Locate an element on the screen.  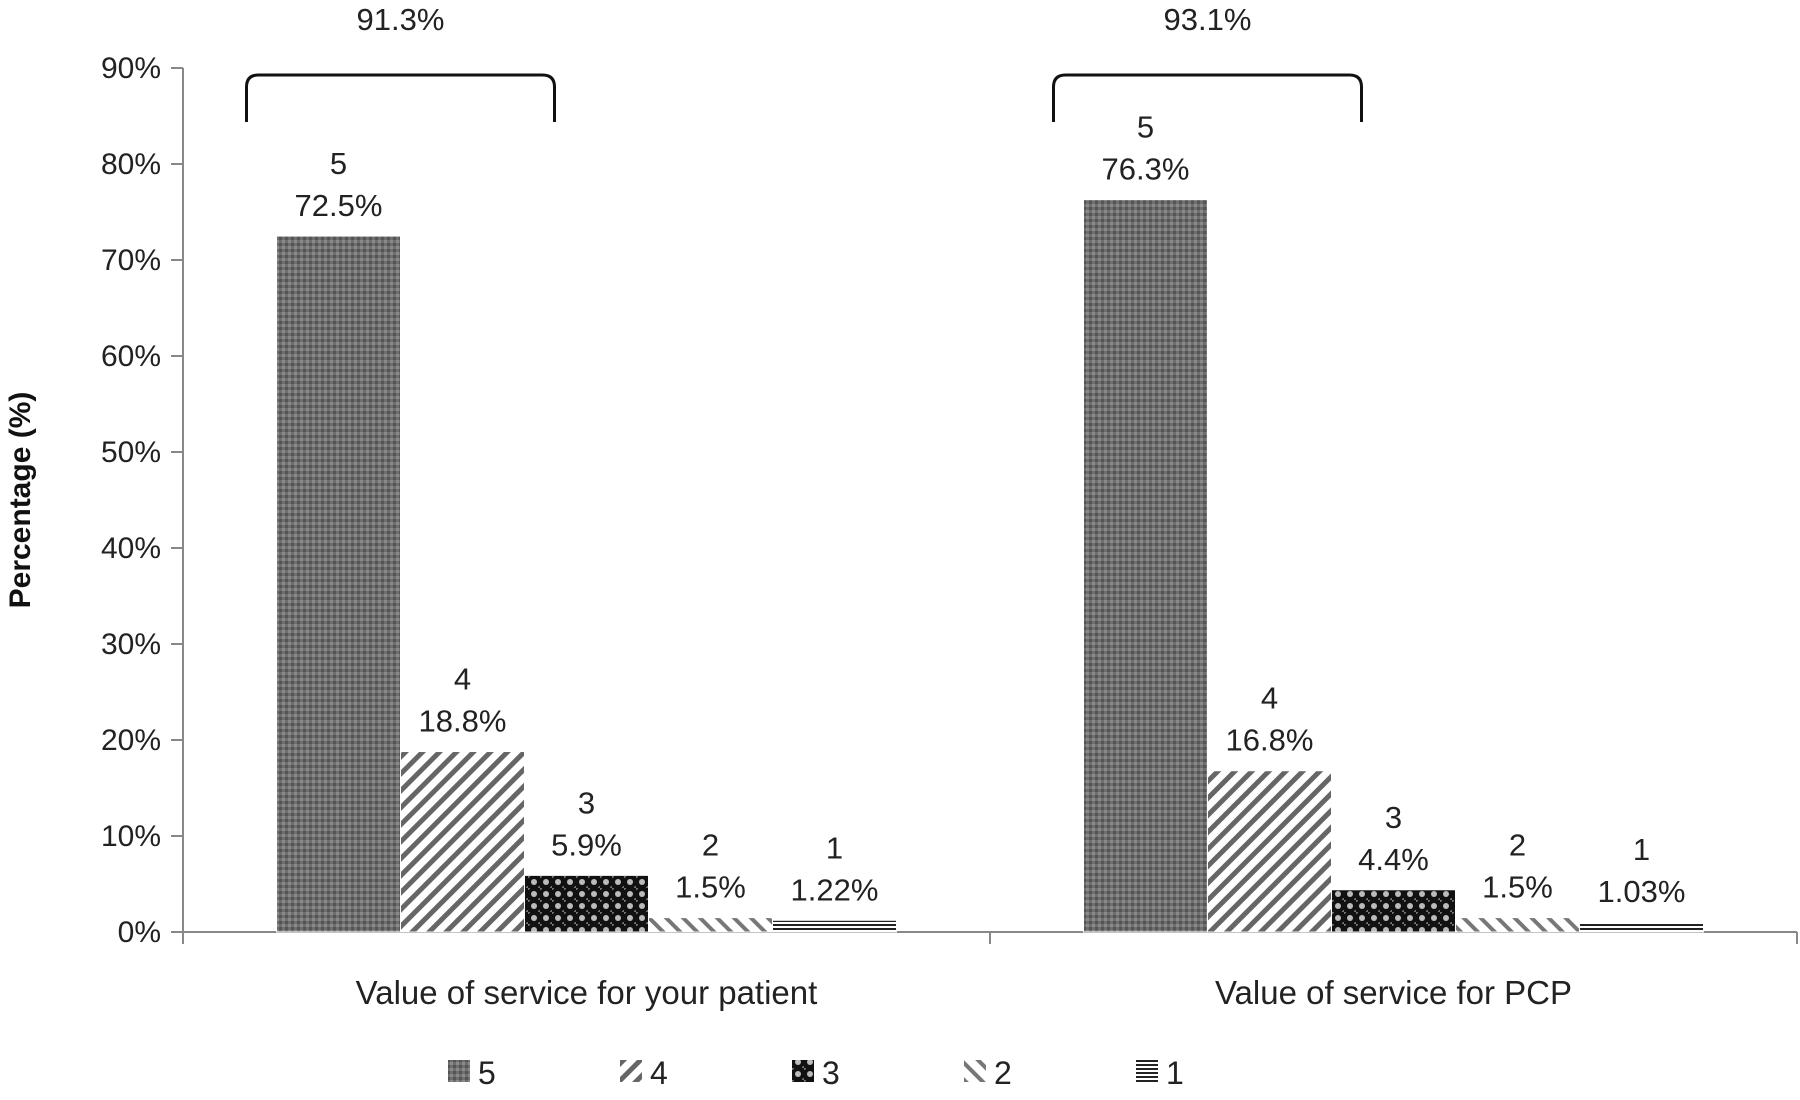
legend: 5 4 3 2 1 is located at coordinates (816, 1073).